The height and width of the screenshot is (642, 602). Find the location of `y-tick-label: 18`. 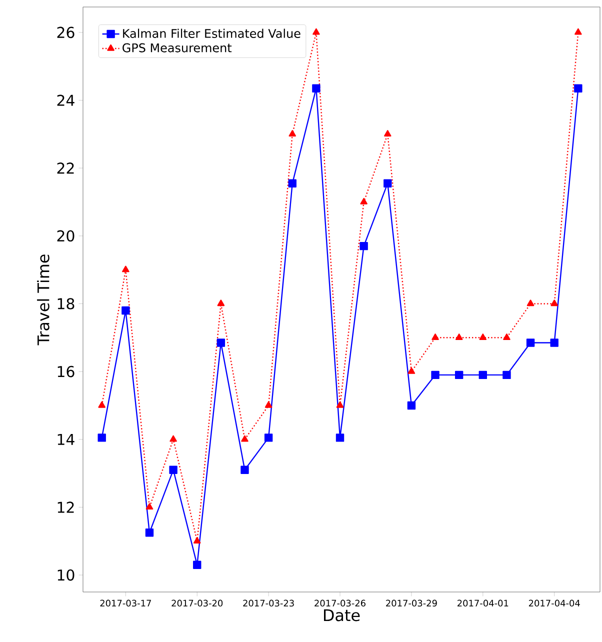

y-tick-label: 18 is located at coordinates (66, 304).